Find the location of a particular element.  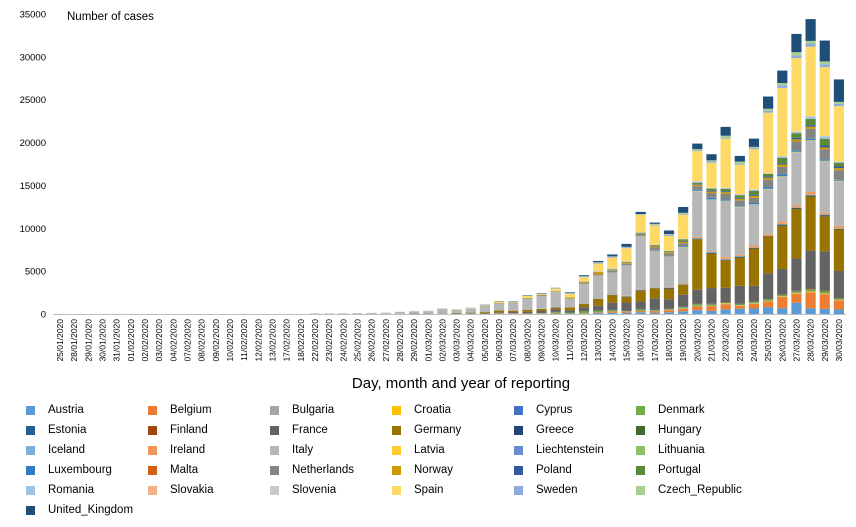

legend-item: Cyprus is located at coordinates (543, 410).